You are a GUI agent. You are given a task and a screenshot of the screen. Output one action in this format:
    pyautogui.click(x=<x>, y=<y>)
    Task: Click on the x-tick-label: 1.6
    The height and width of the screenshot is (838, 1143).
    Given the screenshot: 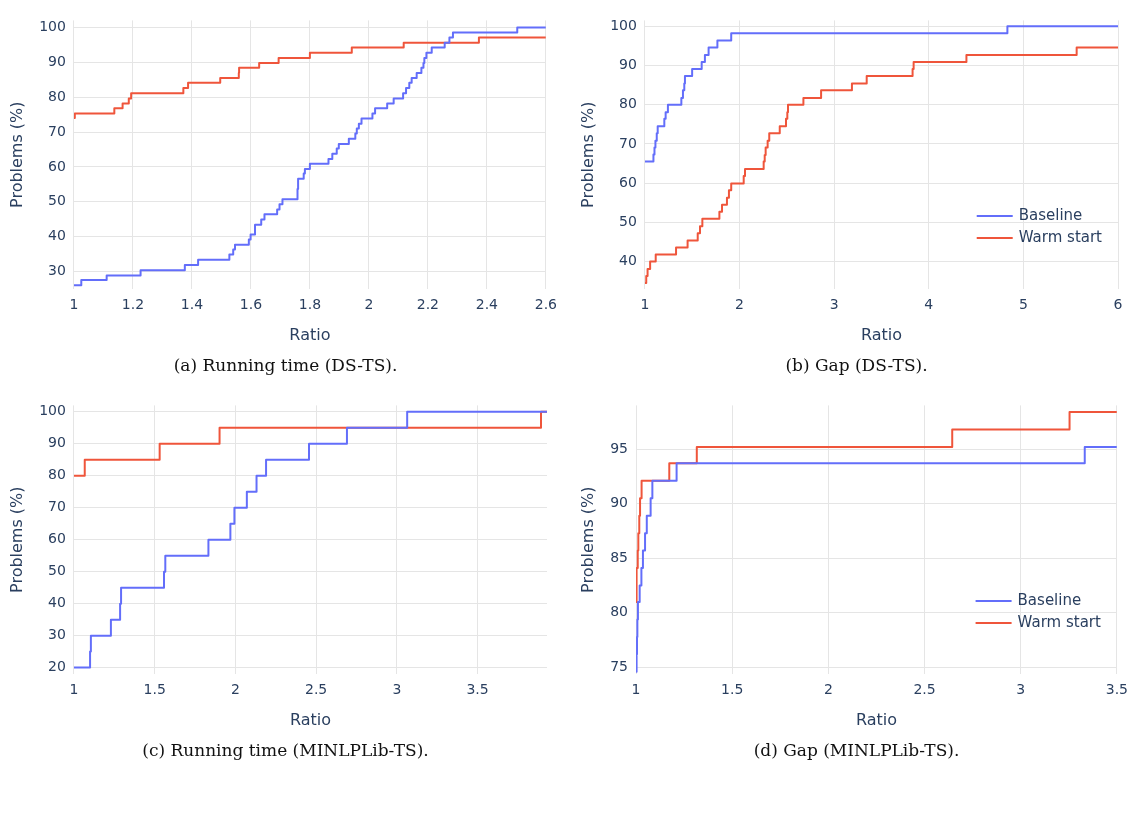 What is the action you would take?
    pyautogui.click(x=251, y=304)
    